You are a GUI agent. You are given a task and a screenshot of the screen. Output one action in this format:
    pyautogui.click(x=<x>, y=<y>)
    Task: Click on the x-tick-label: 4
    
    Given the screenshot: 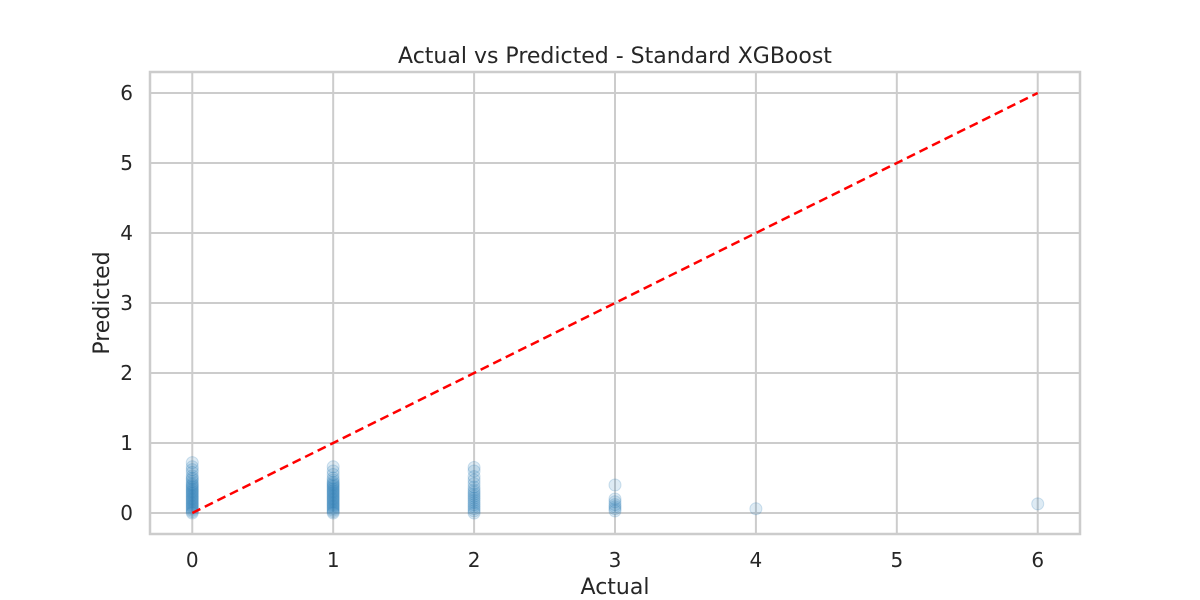 What is the action you would take?
    pyautogui.click(x=756, y=560)
    